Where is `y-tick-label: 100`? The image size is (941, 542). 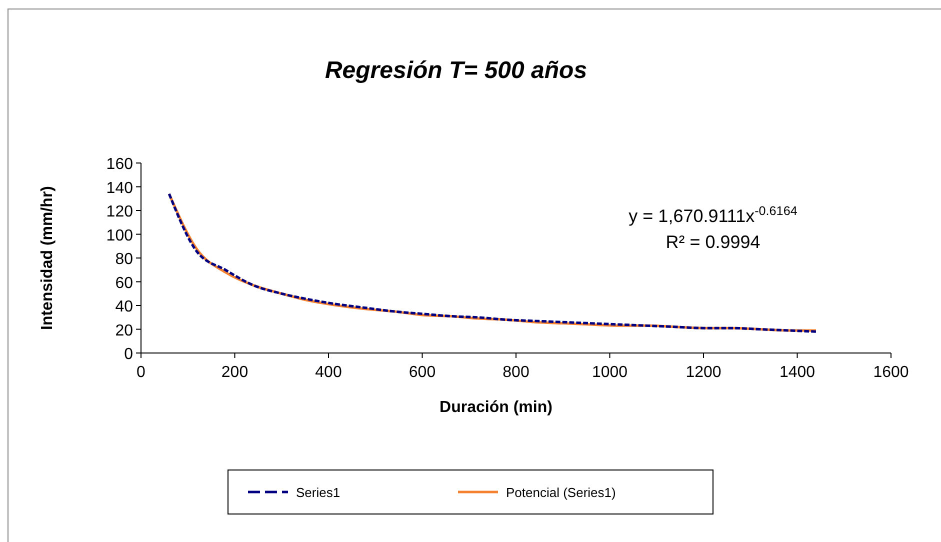
y-tick-label: 100 is located at coordinates (120, 235).